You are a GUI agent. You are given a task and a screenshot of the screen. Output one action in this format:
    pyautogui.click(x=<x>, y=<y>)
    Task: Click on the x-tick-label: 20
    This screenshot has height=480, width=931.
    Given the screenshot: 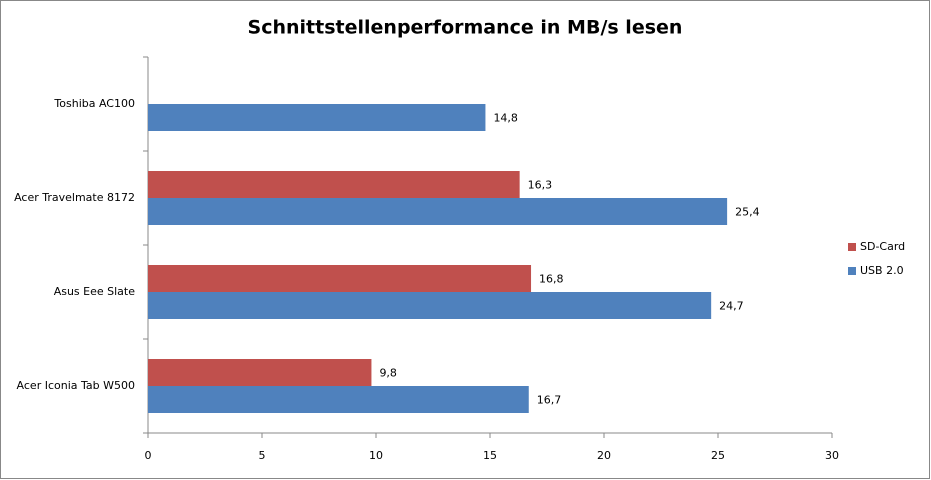 What is the action you would take?
    pyautogui.click(x=604, y=455)
    